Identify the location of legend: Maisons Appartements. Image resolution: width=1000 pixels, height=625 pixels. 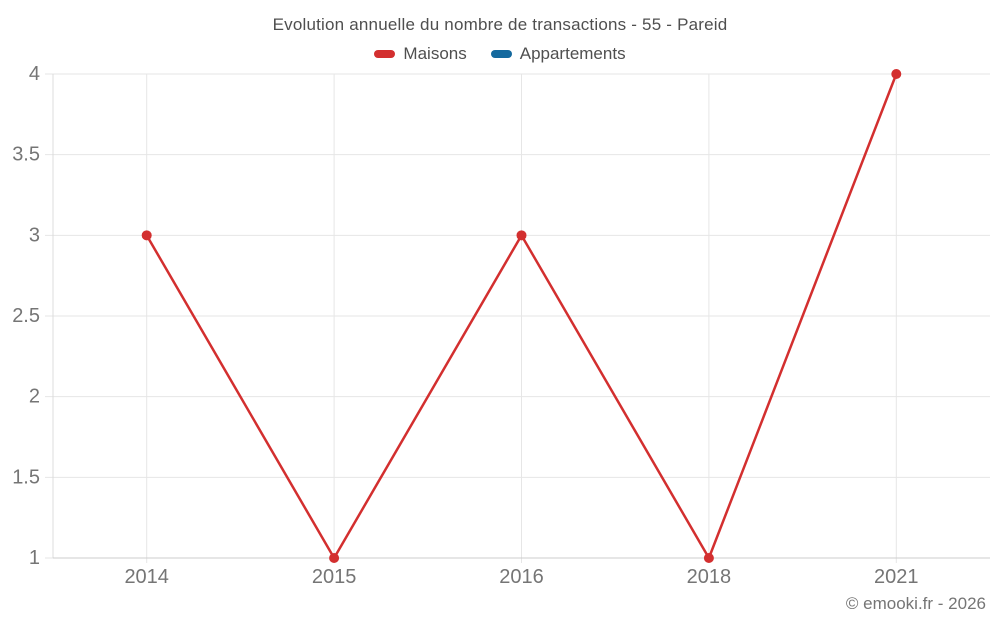
(500, 54).